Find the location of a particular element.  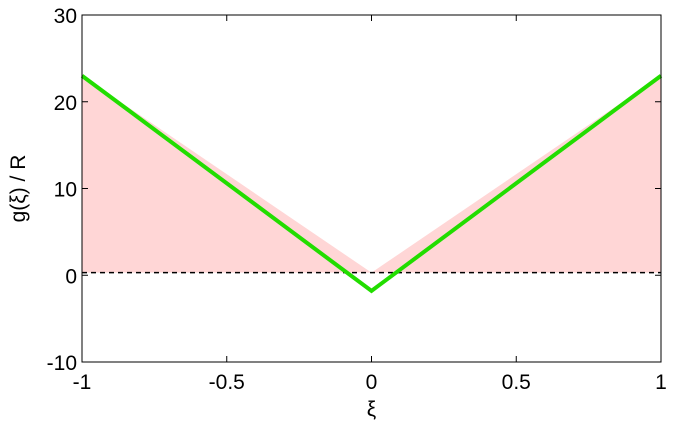

y-tick-label: 20 is located at coordinates (65, 103).